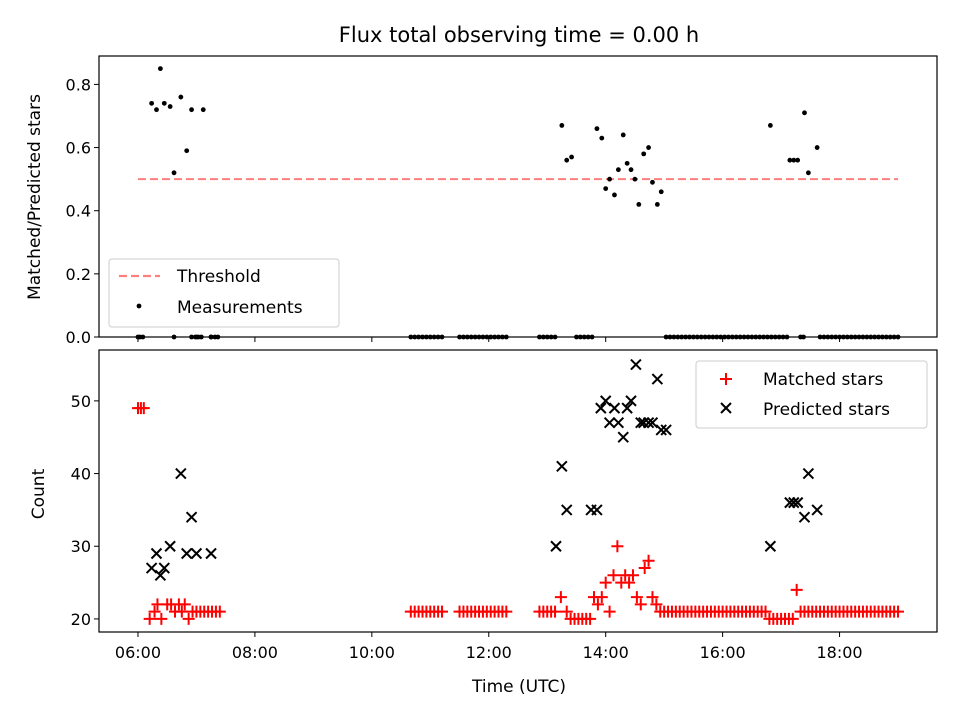  I want to click on bottom-y-tick-label: 50, so click(81, 401).